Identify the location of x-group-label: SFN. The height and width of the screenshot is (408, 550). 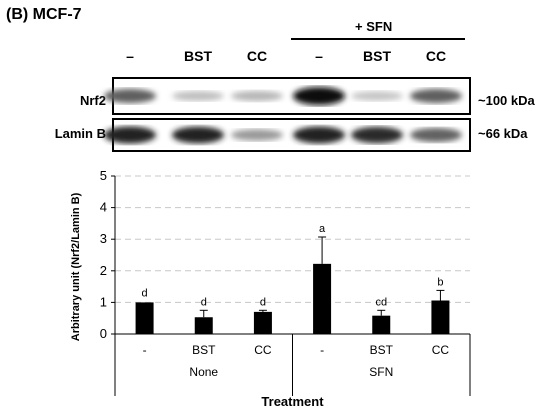
(381, 372).